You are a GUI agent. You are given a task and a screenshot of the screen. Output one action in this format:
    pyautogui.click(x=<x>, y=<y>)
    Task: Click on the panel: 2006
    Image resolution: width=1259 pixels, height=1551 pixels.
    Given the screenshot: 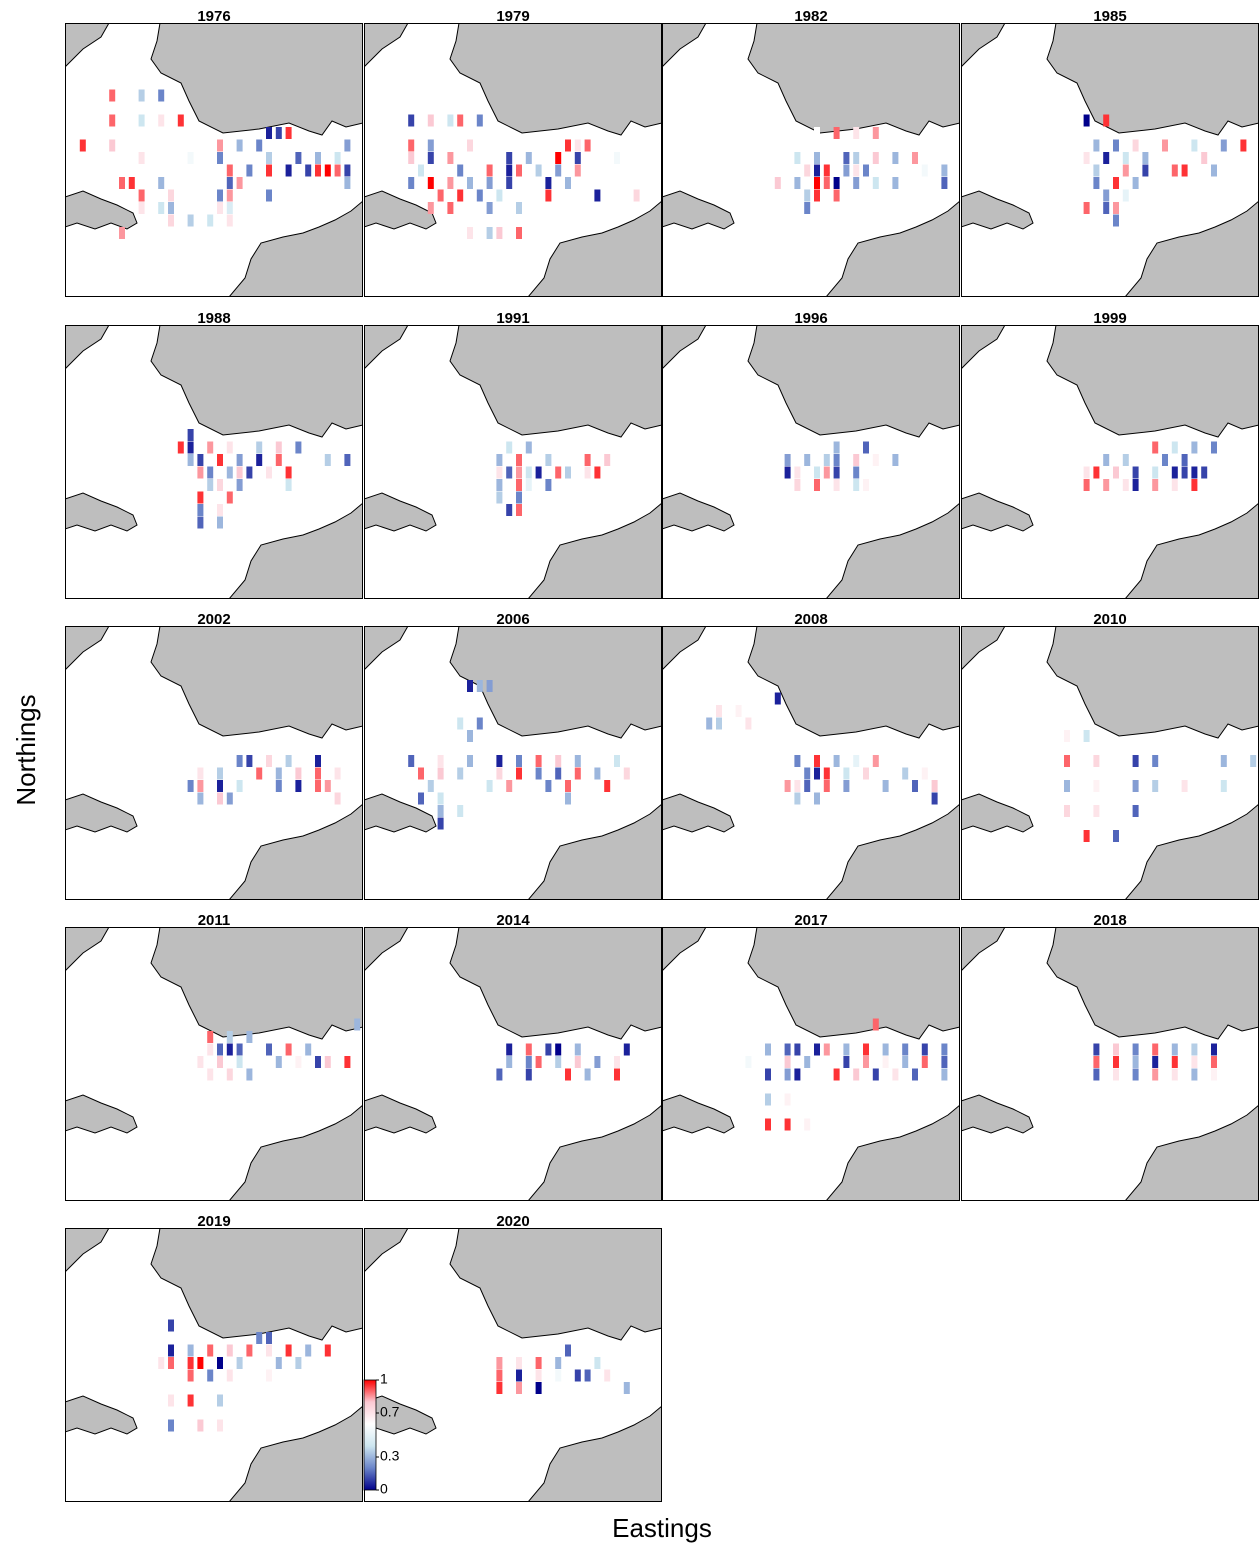 What is the action you would take?
    pyautogui.click(x=513, y=755)
    